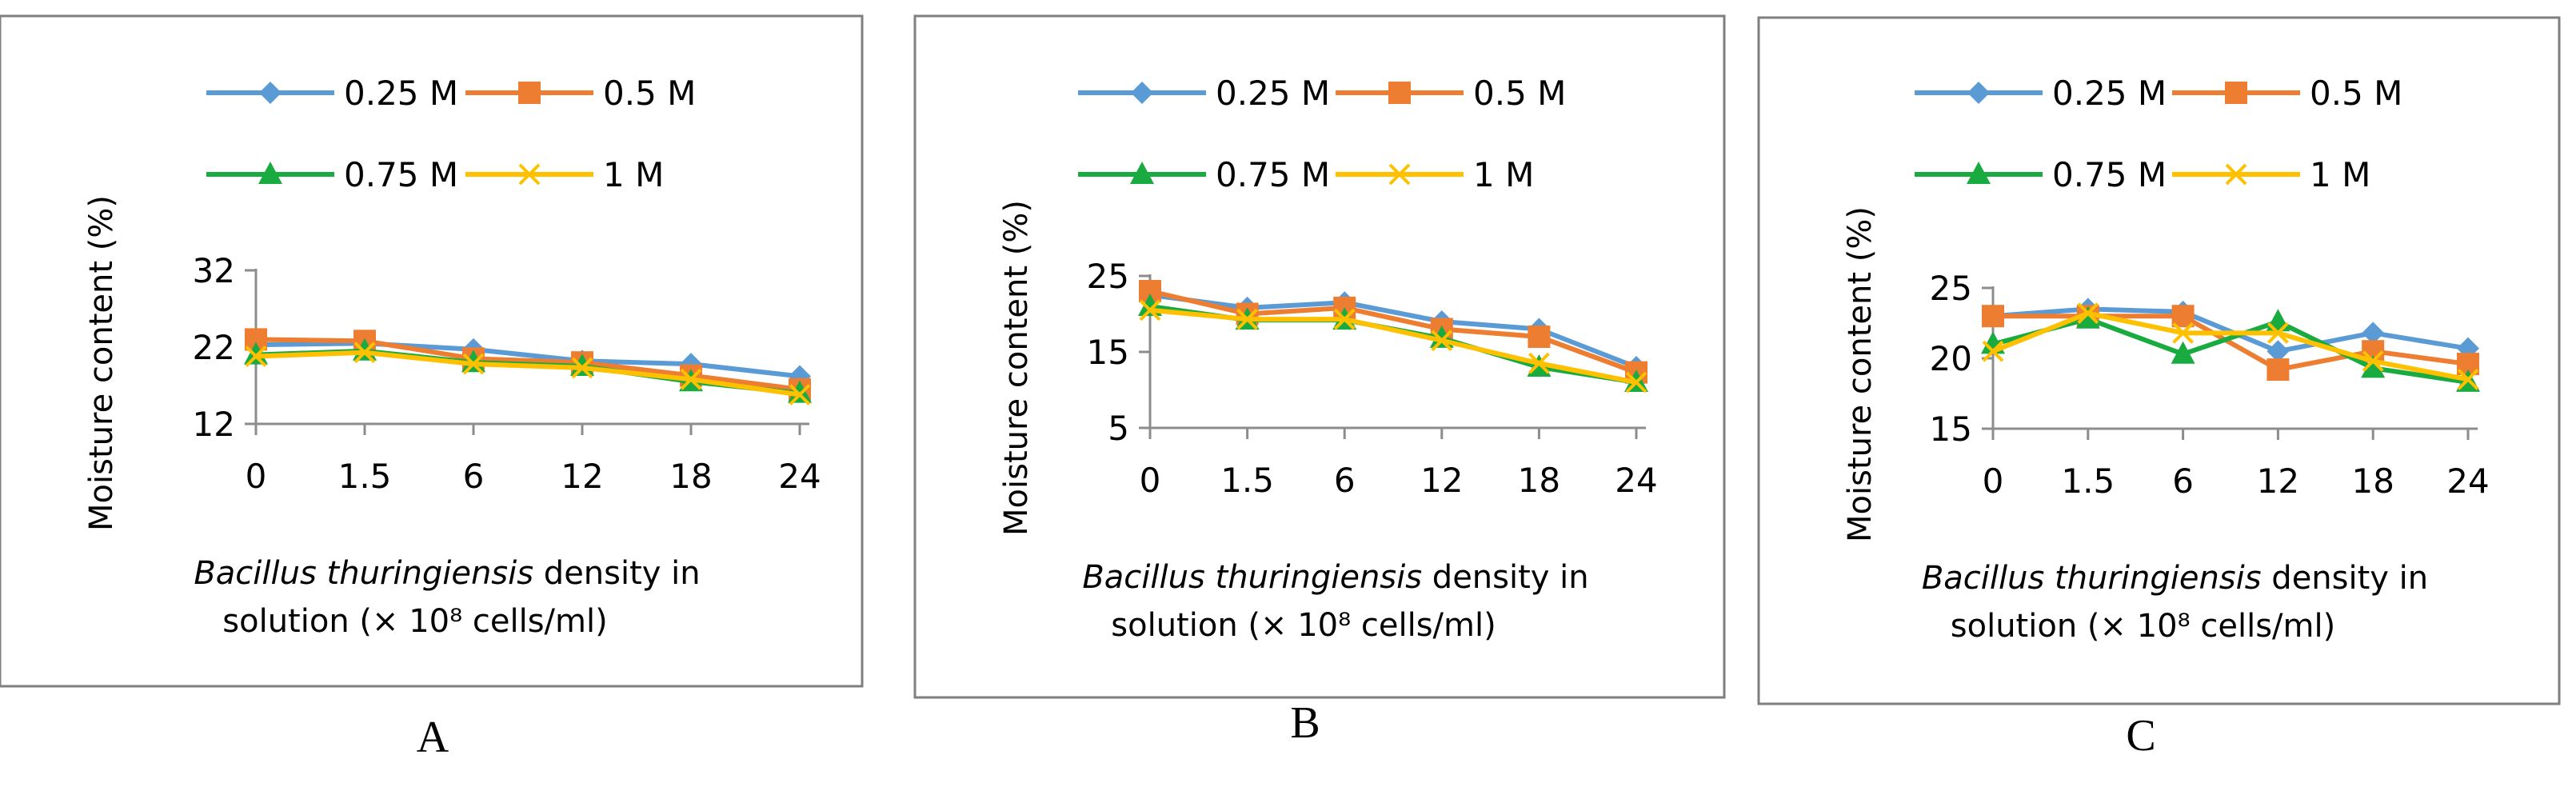 The width and height of the screenshot is (2576, 787). I want to click on y-tick-label: 20, so click(1951, 359).